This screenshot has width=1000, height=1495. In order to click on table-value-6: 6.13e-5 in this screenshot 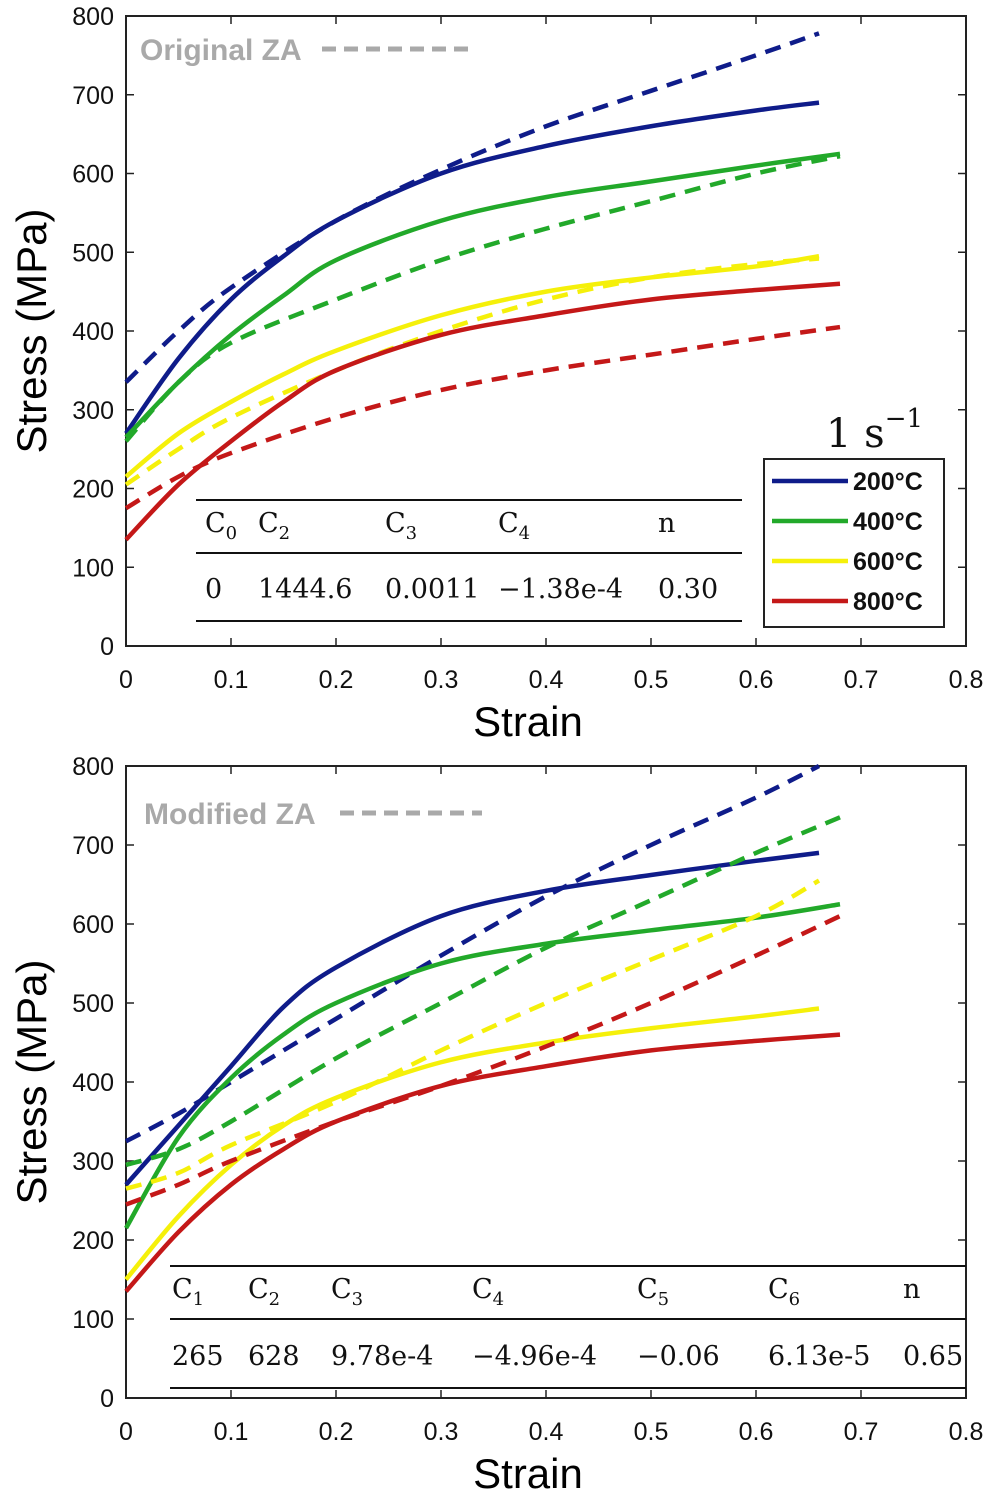, I will do `click(819, 1356)`.